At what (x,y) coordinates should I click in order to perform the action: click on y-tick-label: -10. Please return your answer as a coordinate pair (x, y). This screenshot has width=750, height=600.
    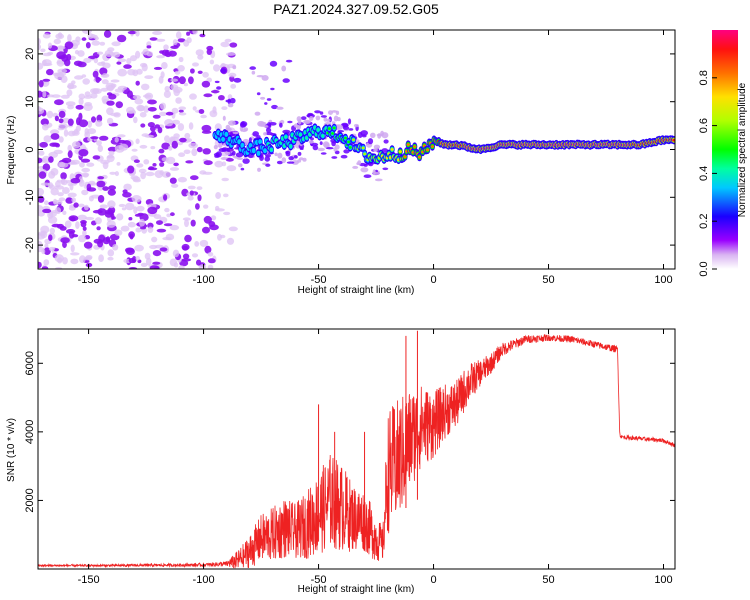
    Looking at the image, I should click on (30, 197).